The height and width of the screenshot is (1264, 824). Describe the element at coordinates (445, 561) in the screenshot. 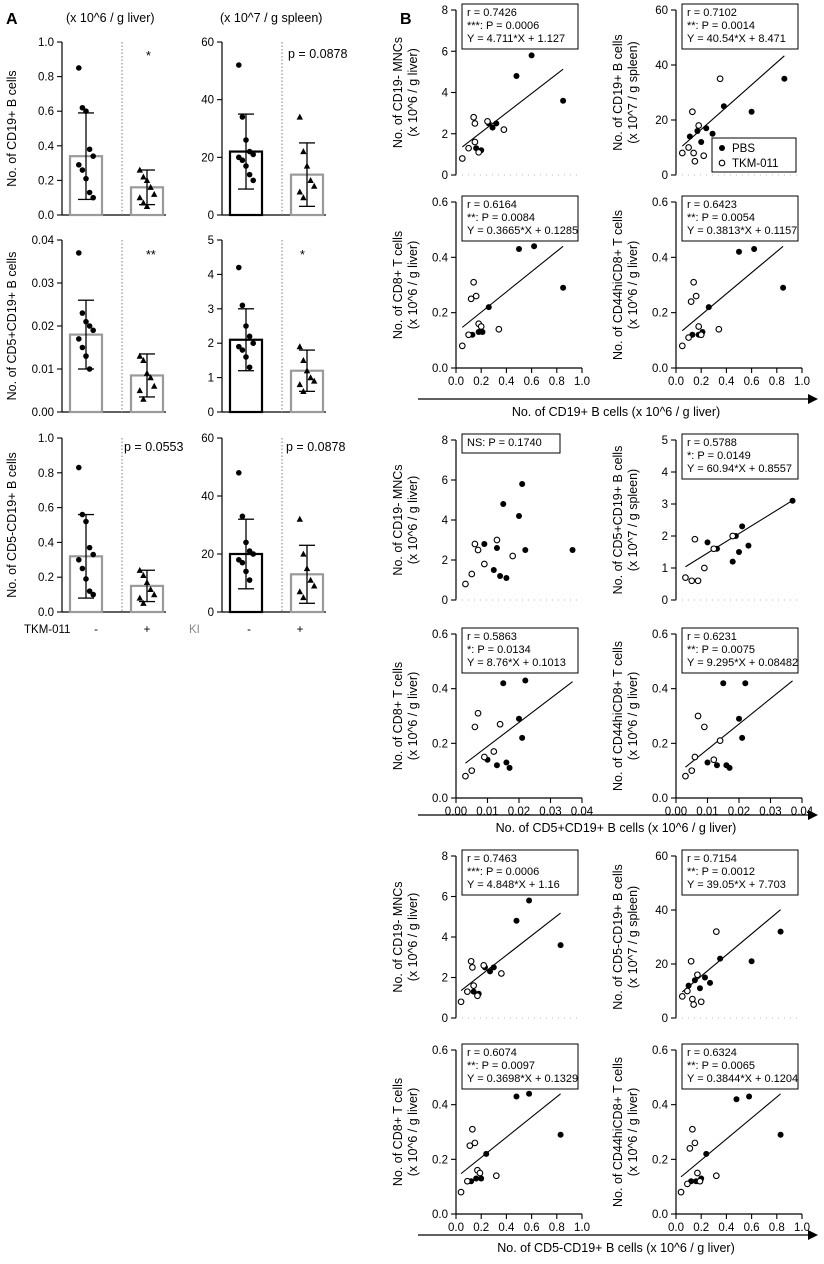

I see `y-tick-label: 2` at that location.